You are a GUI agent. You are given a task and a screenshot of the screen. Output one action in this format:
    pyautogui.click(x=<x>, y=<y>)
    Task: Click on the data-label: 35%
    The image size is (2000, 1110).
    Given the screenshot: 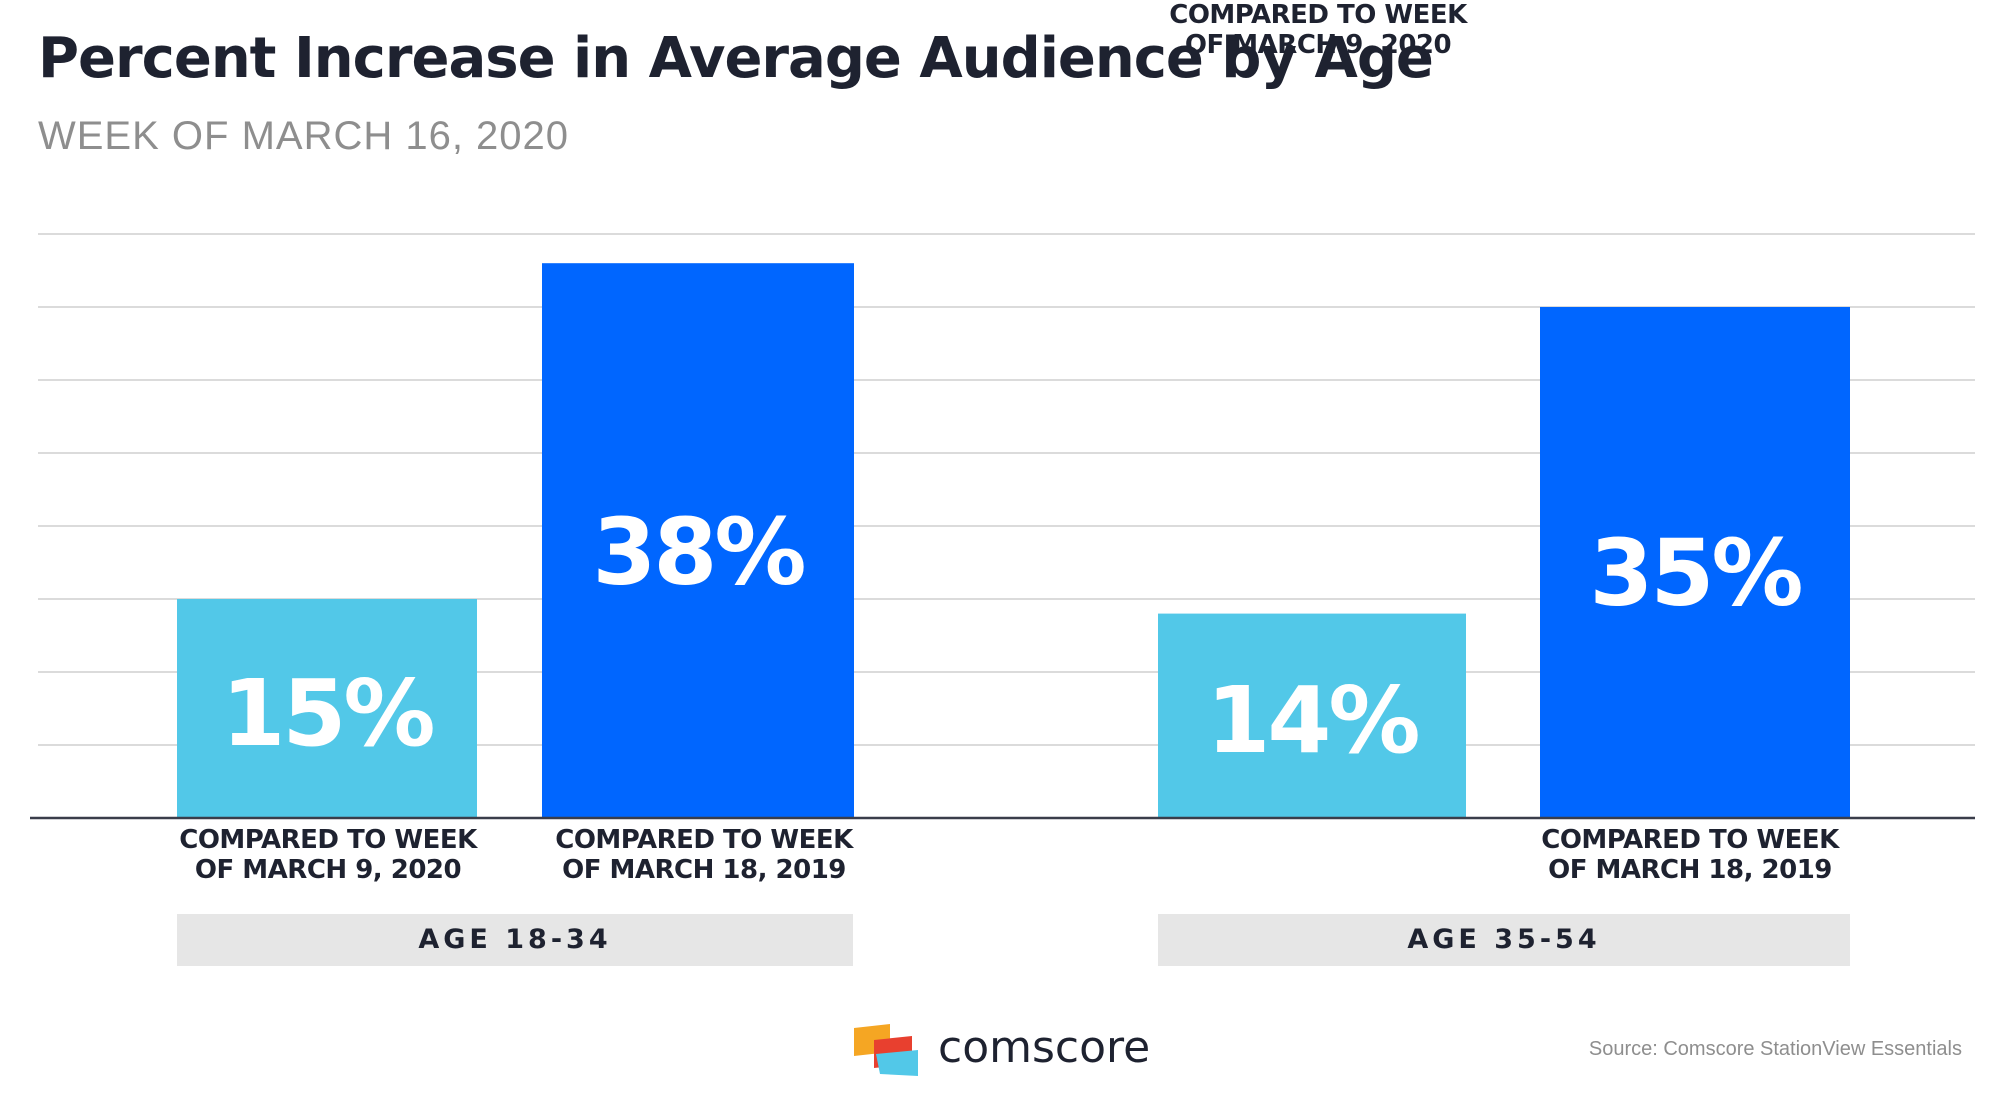 What is the action you would take?
    pyautogui.click(x=1695, y=573)
    